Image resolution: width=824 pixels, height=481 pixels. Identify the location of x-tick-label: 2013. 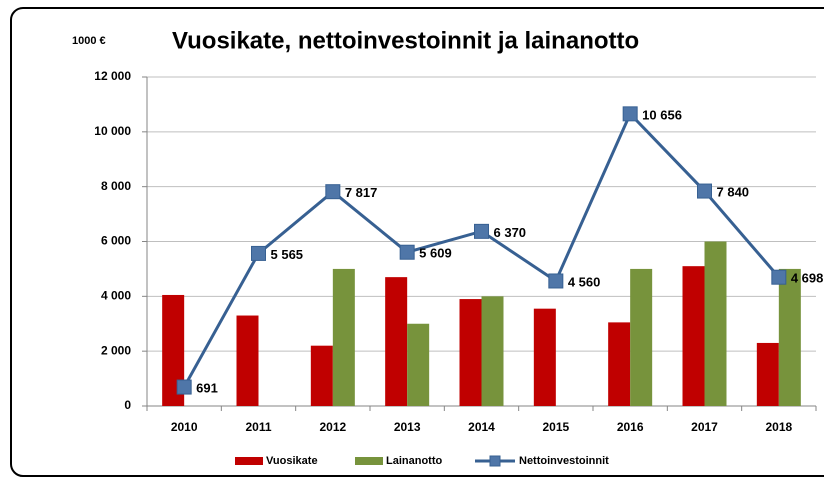
(407, 427).